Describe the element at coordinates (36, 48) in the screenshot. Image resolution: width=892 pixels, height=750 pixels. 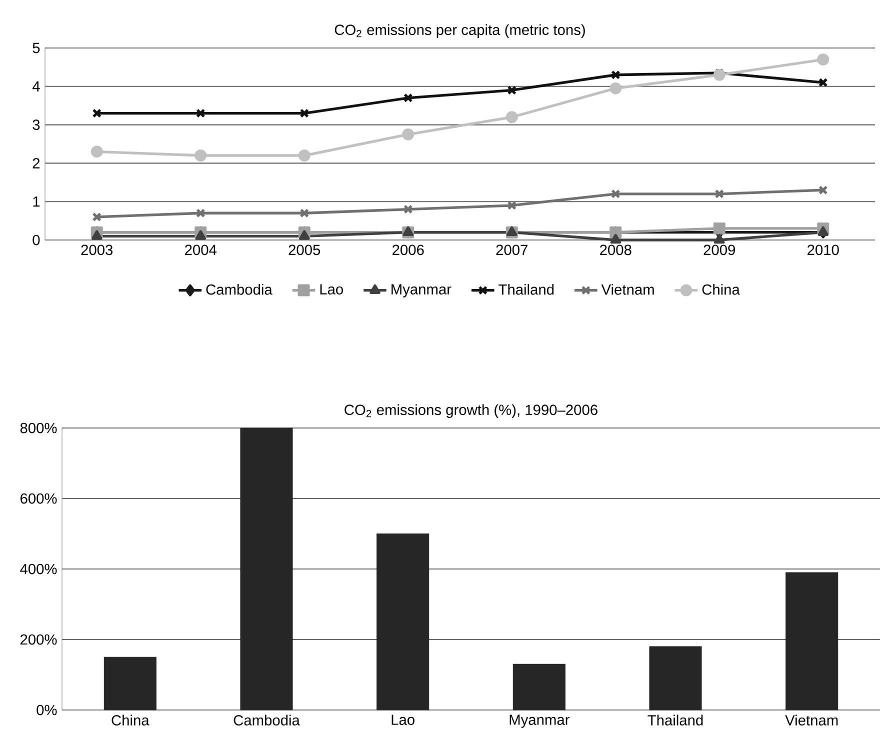
I see `y-tick-label: 5` at that location.